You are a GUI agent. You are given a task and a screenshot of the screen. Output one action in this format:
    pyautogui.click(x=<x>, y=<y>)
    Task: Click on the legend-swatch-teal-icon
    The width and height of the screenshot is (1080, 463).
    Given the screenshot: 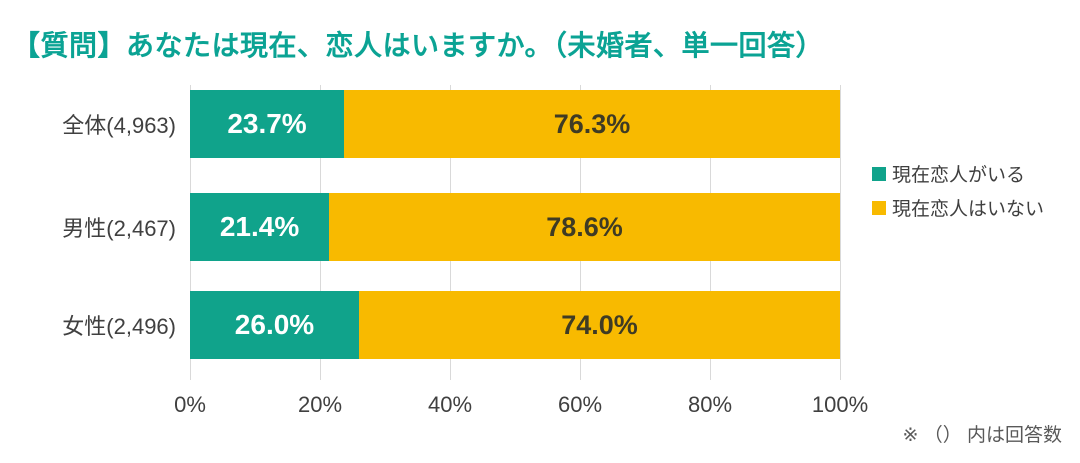 What is the action you would take?
    pyautogui.click(x=879, y=173)
    